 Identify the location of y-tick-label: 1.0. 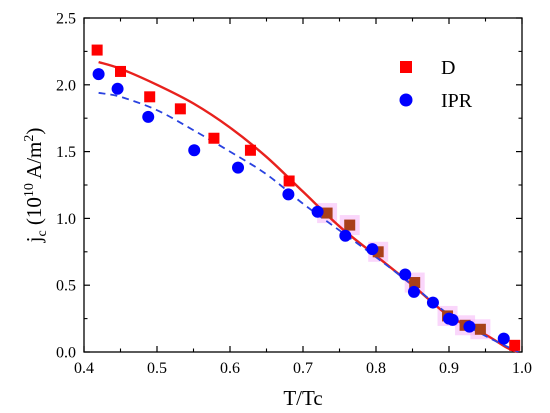
(66, 219).